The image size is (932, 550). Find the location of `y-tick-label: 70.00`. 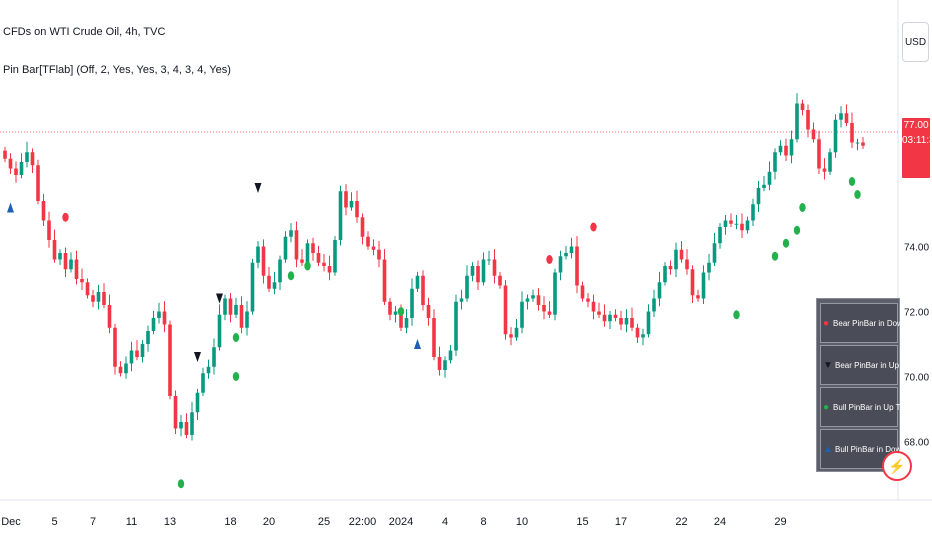

y-tick-label: 70.00 is located at coordinates (916, 378).